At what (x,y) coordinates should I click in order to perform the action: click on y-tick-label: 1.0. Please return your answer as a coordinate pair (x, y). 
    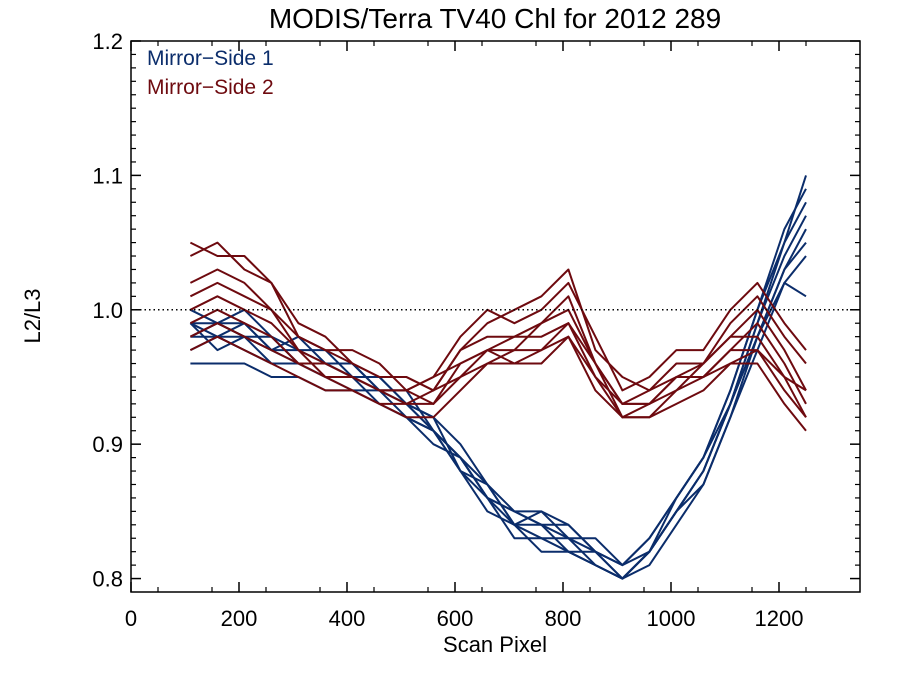
    Looking at the image, I should click on (107, 310).